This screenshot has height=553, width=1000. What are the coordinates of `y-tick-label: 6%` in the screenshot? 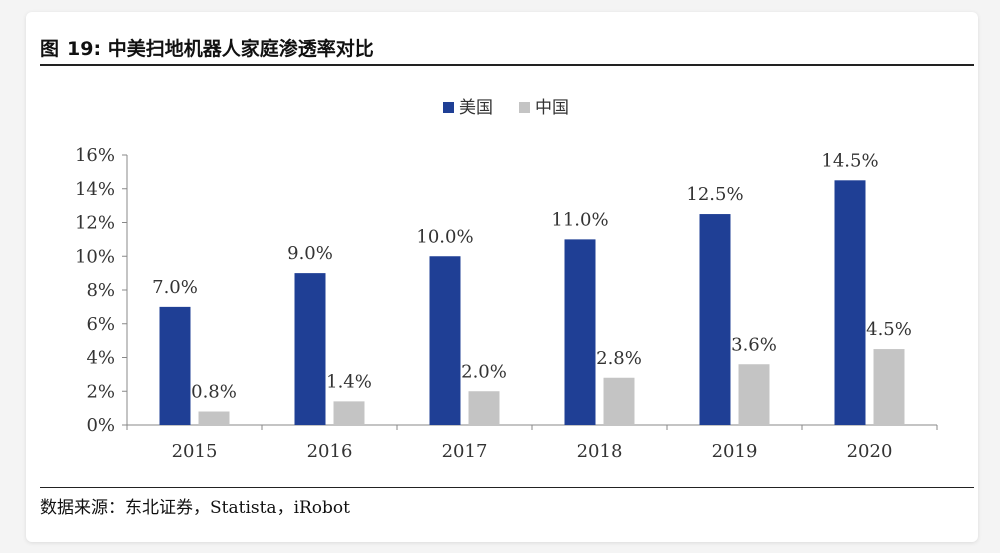 It's located at (100, 324).